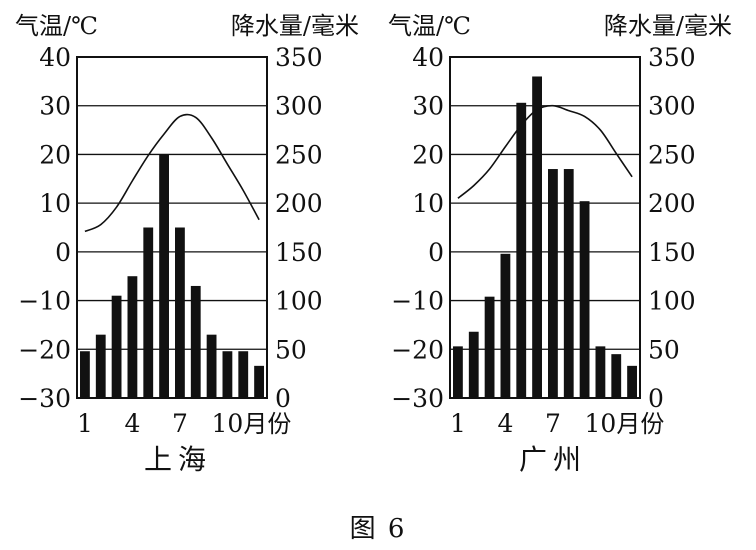  I want to click on city-title: 广州, so click(553, 459).